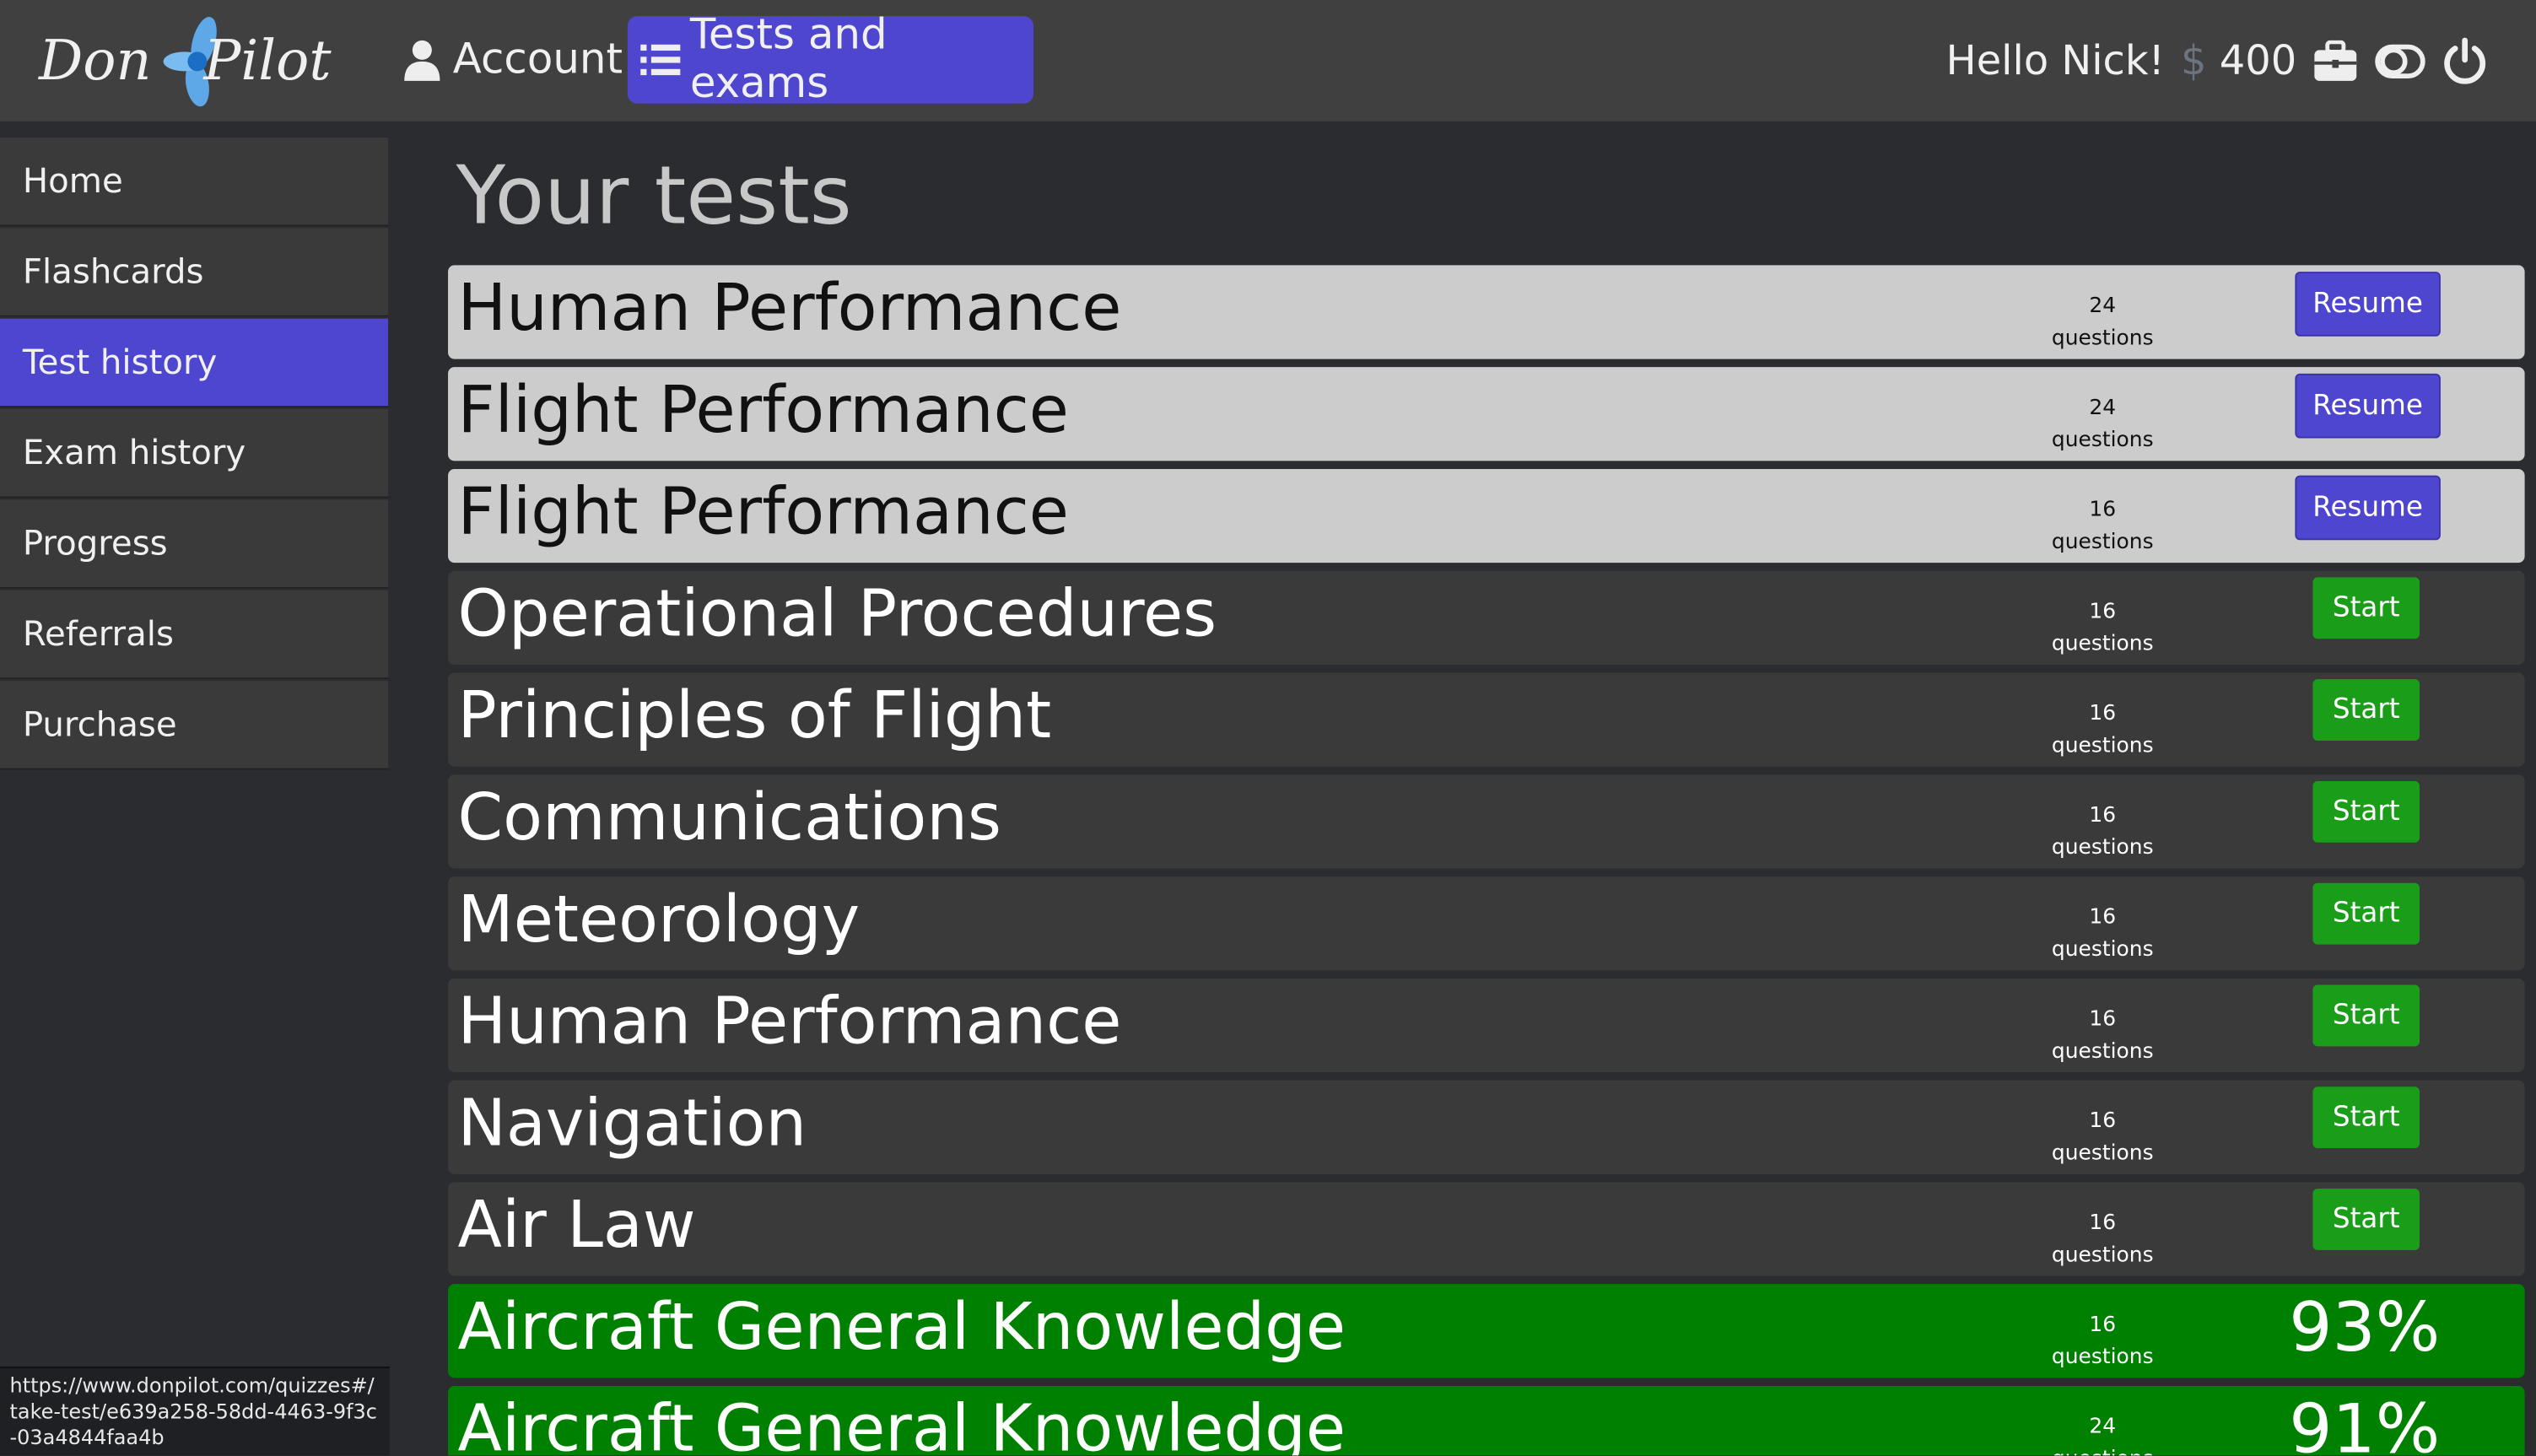 This screenshot has height=1456, width=2536. I want to click on test-row: Human Performance 24 questions Resume, so click(1486, 312).